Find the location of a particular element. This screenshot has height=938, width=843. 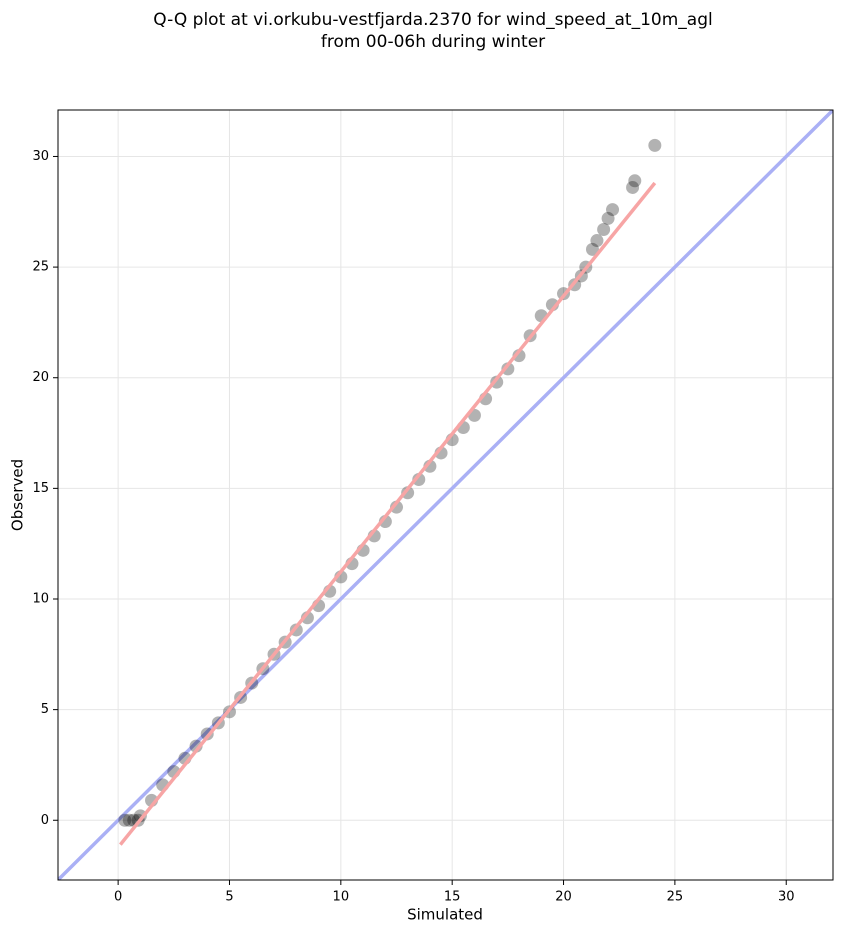

y-tick-label: 5 is located at coordinates (45, 709).